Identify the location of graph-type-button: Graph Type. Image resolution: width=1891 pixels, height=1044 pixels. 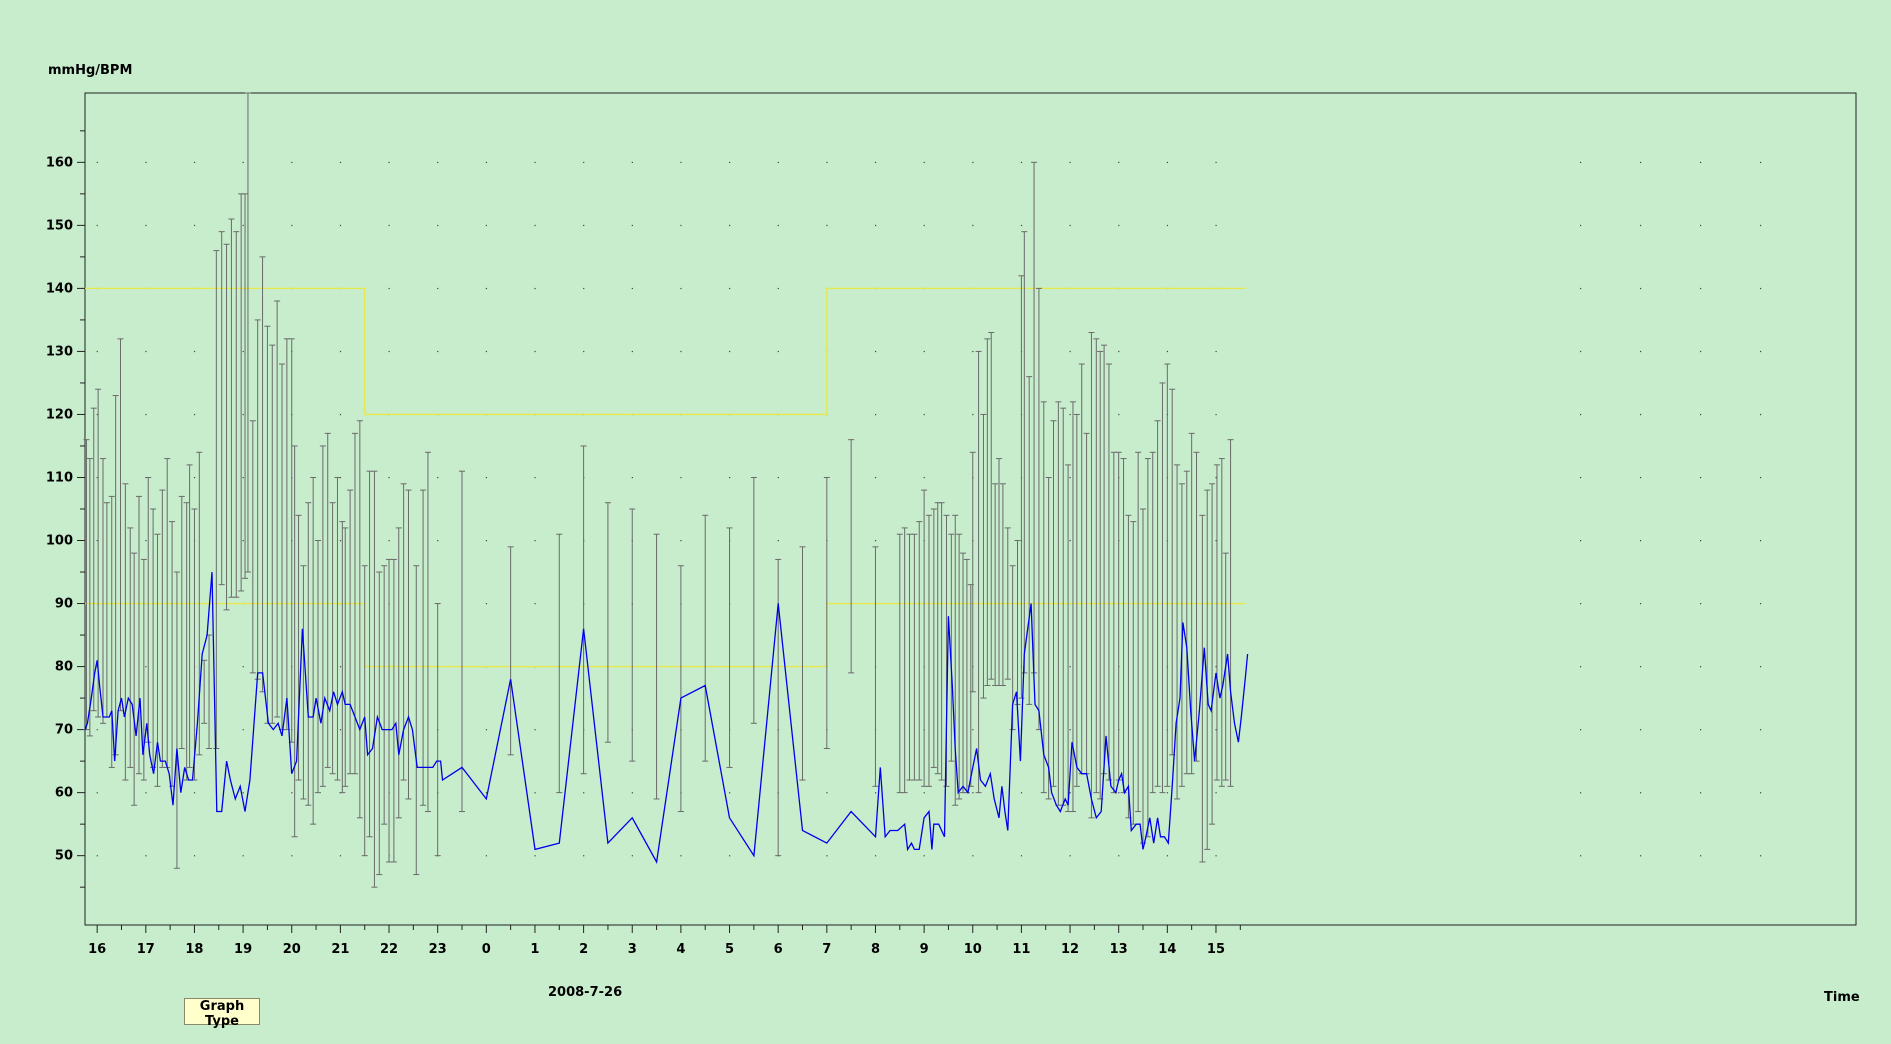
(222, 1013).